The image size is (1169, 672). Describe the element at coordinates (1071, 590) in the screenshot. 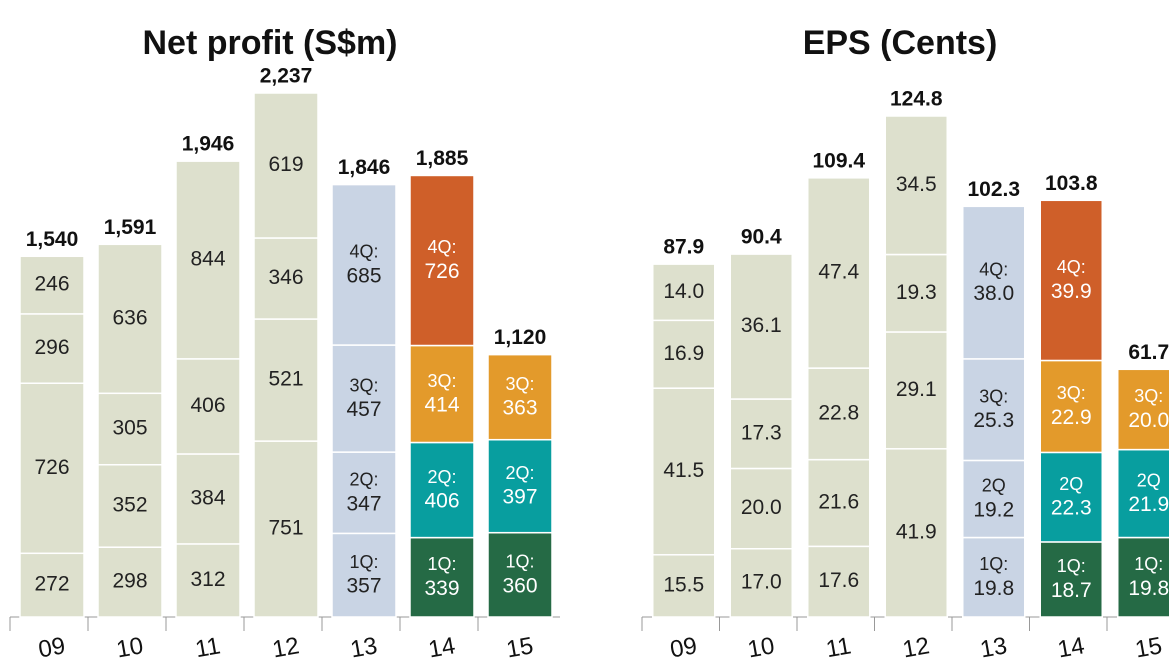

I see `segment-label: 18.7` at that location.